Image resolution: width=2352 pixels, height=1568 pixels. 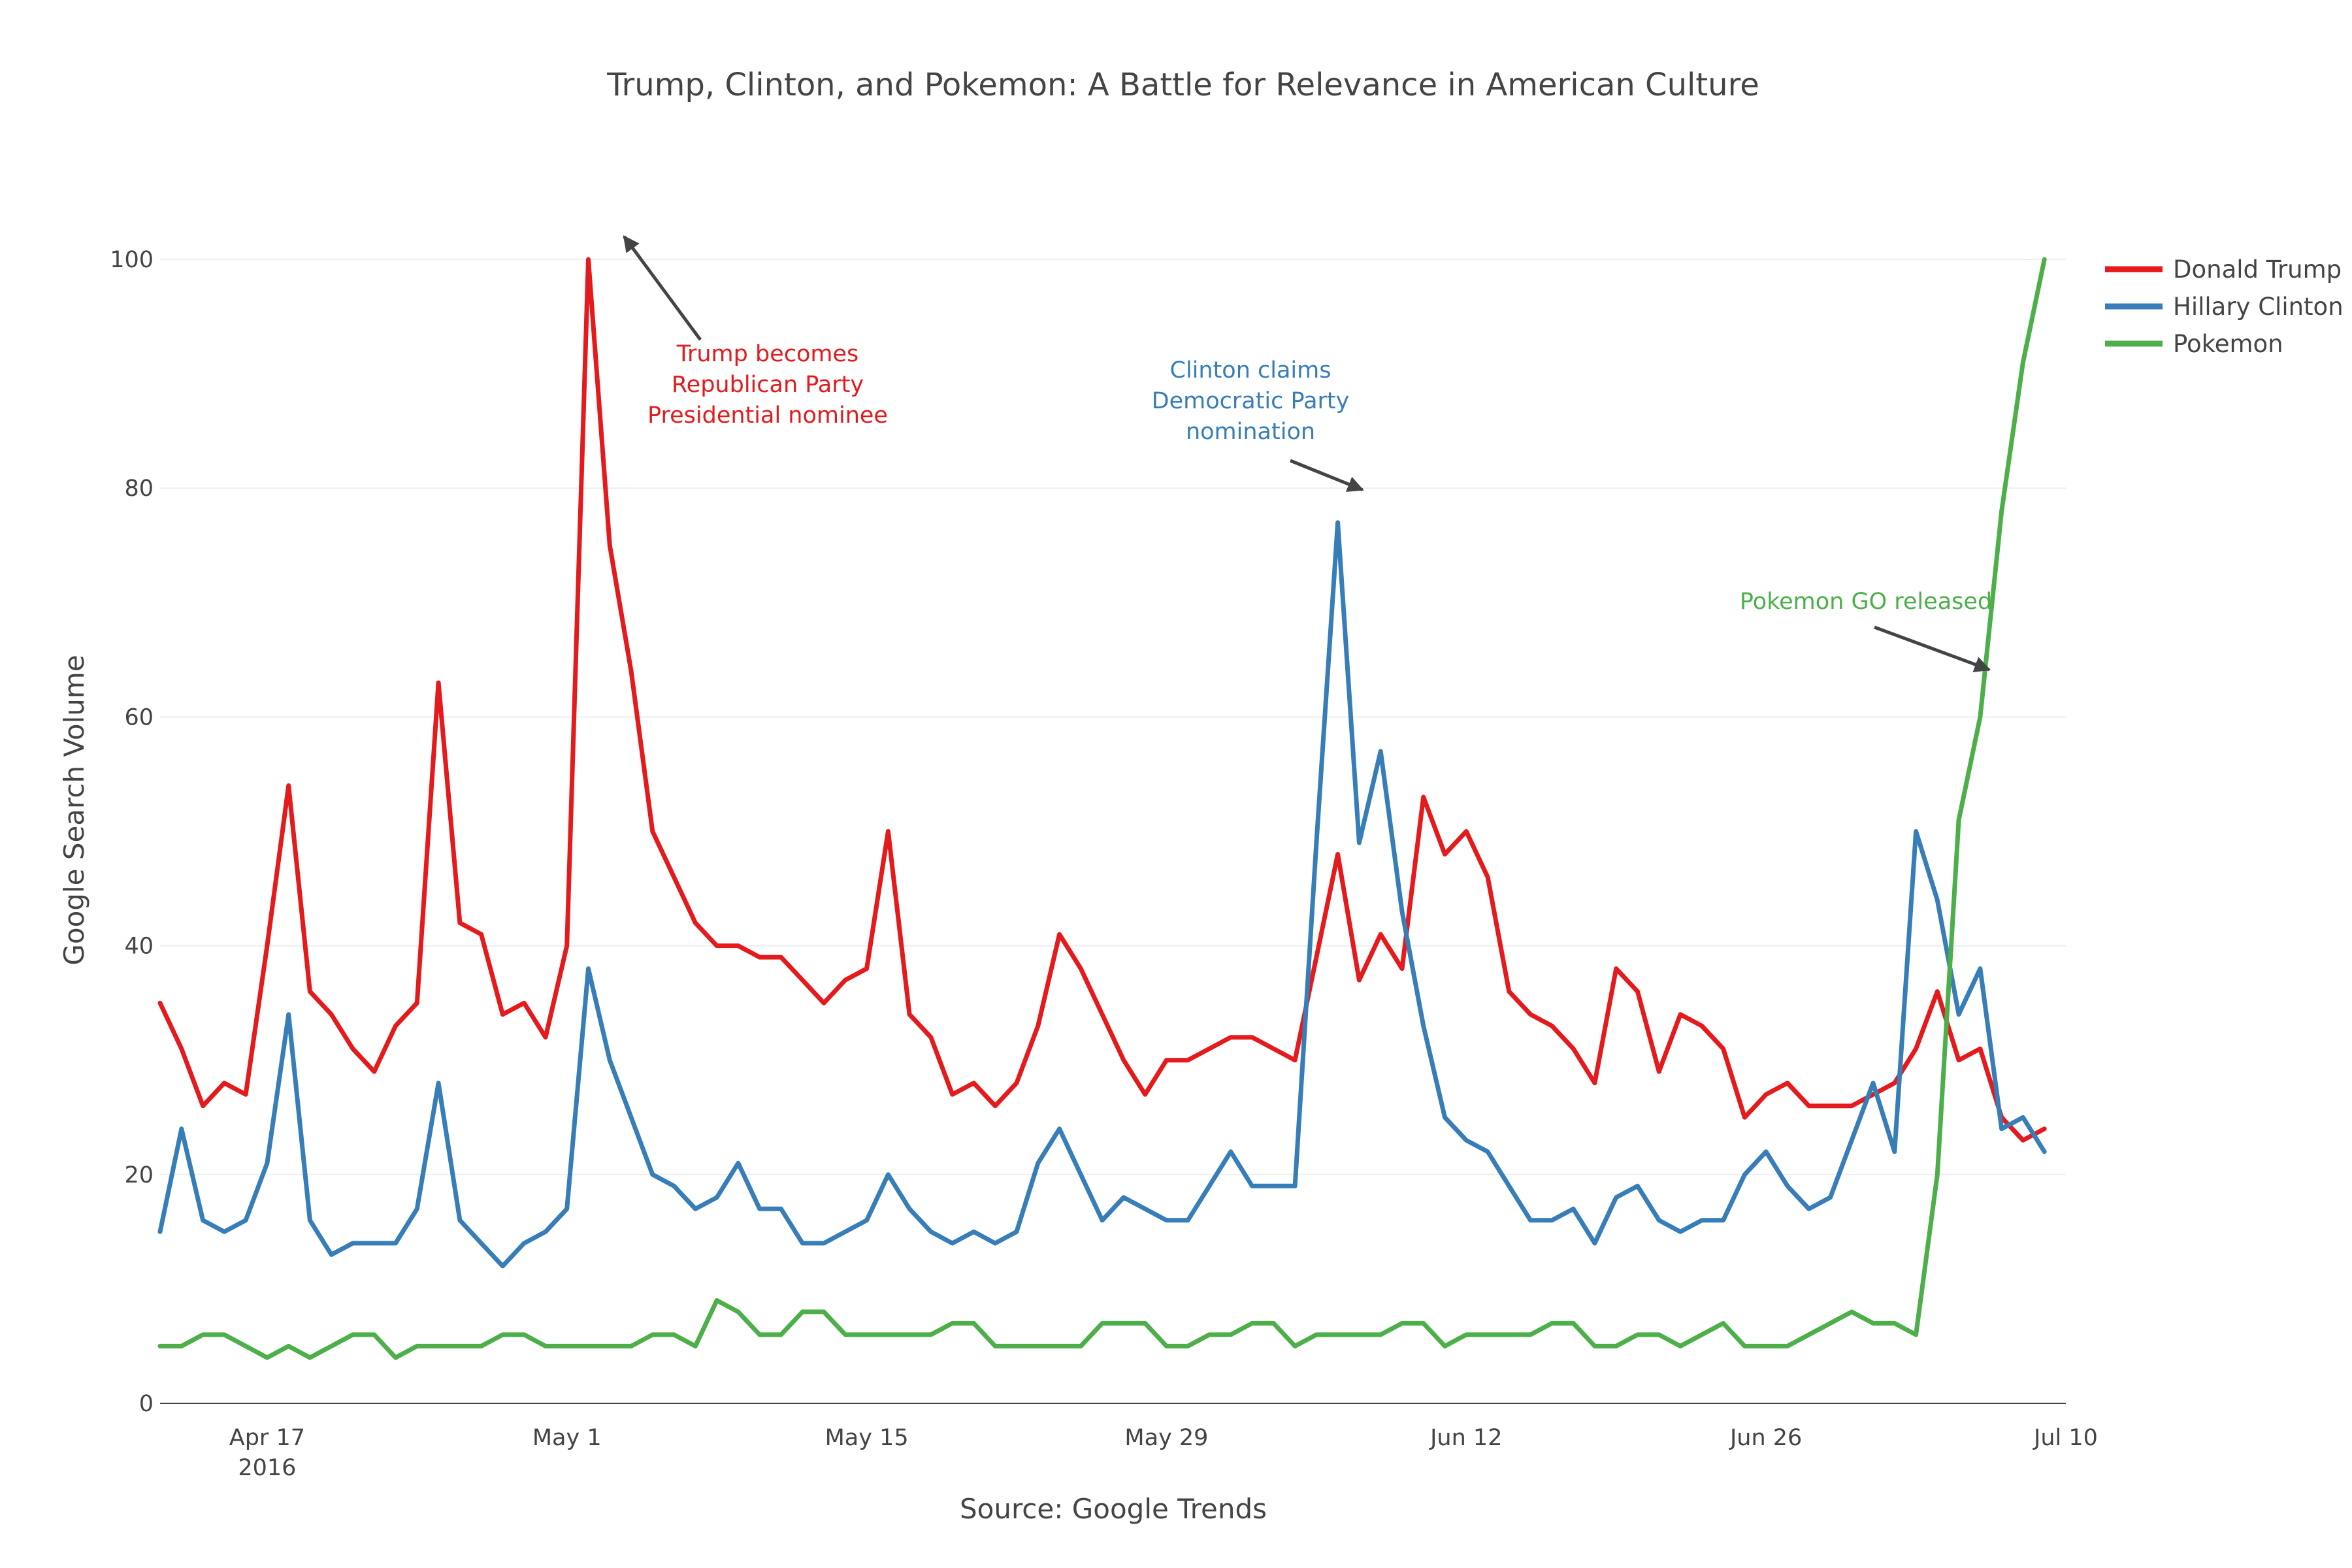 I want to click on annotation-text: Pokemon GO released, so click(x=1866, y=602).